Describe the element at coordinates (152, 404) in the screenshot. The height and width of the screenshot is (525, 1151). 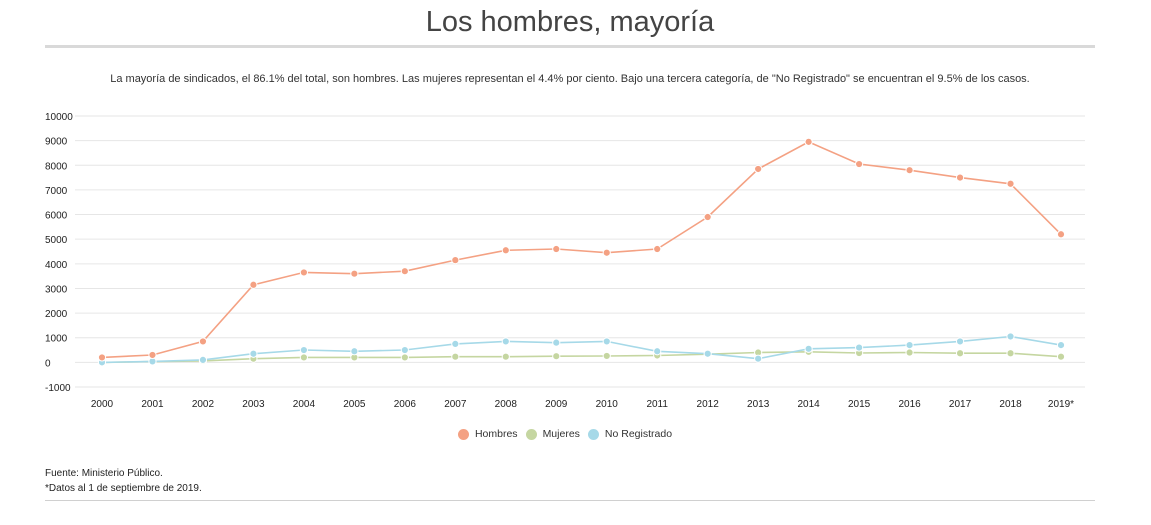
I see `x-tick-label: 2001` at that location.